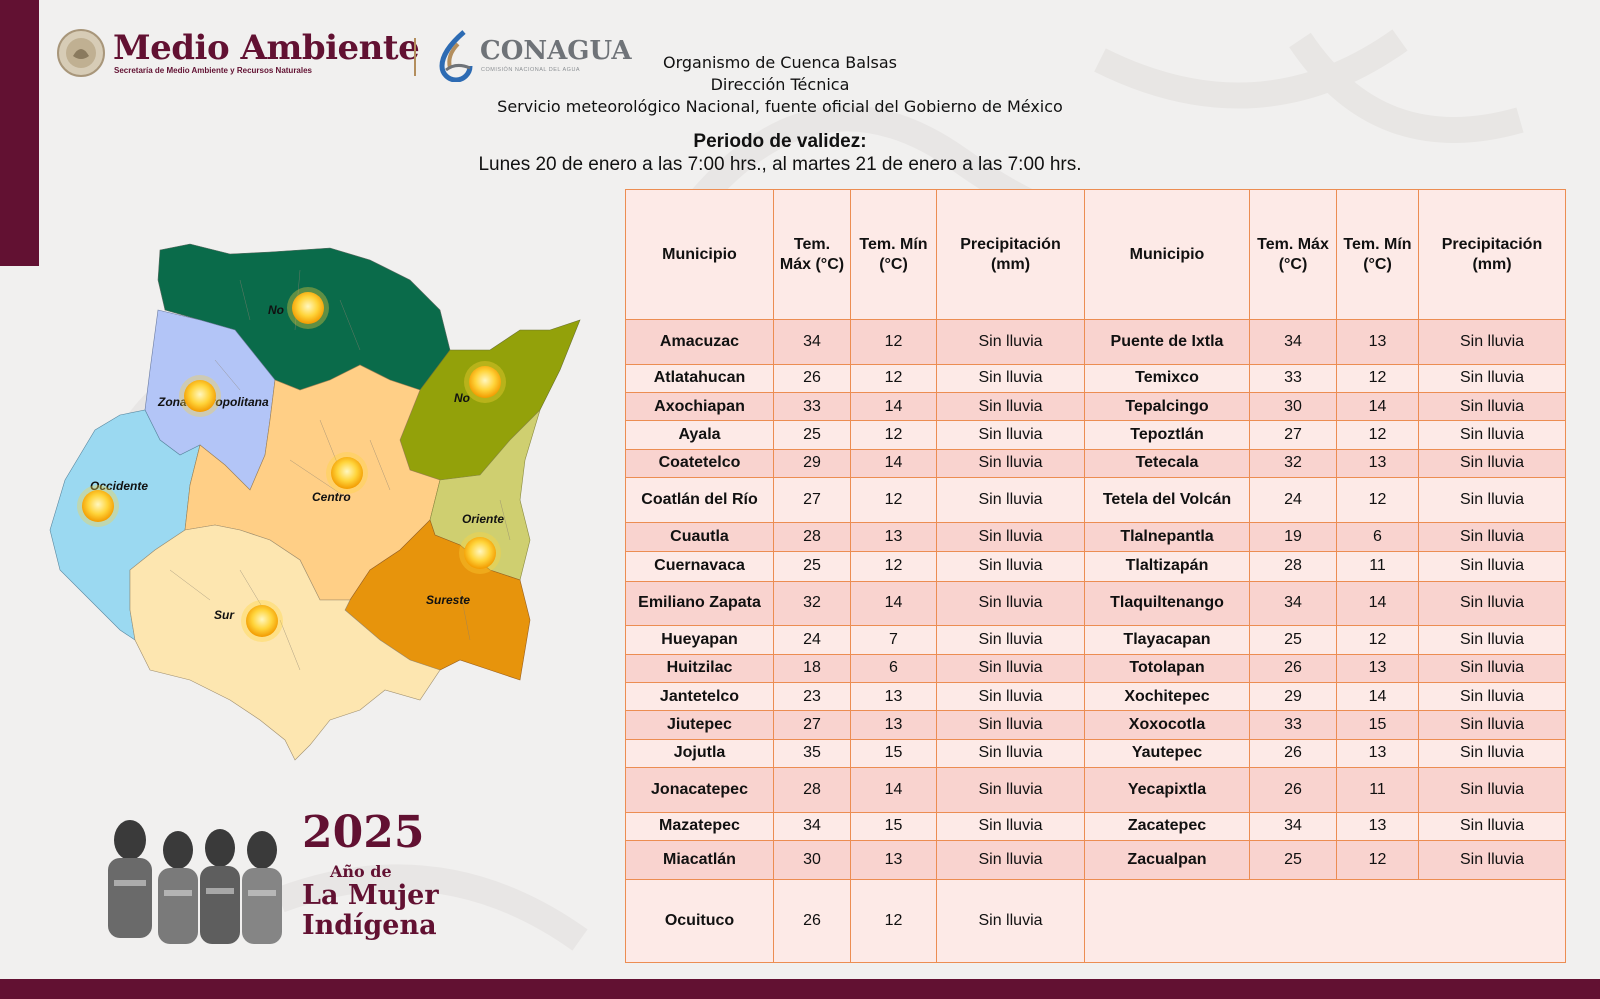 The image size is (1600, 999). What do you see at coordinates (812, 753) in the screenshot?
I see `cell-tmax: 35` at bounding box center [812, 753].